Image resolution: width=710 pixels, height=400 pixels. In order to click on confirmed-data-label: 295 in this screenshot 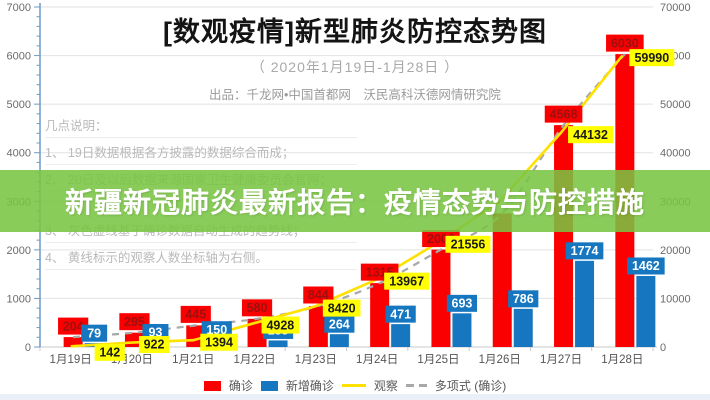, I will do `click(134, 322)`.